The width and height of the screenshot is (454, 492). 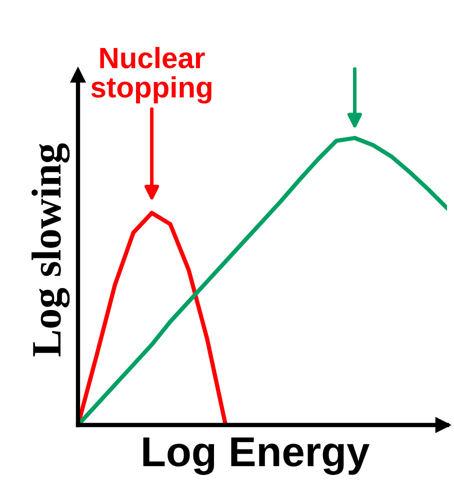 What do you see at coordinates (51, 249) in the screenshot?
I see `y-axis-title: Log slowing` at bounding box center [51, 249].